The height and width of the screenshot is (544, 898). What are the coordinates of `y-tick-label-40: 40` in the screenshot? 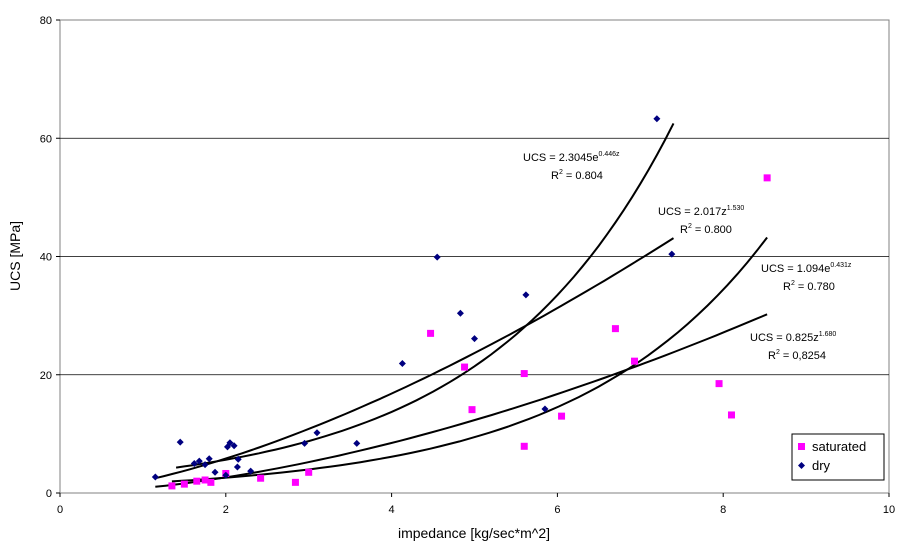 It's located at (46, 258).